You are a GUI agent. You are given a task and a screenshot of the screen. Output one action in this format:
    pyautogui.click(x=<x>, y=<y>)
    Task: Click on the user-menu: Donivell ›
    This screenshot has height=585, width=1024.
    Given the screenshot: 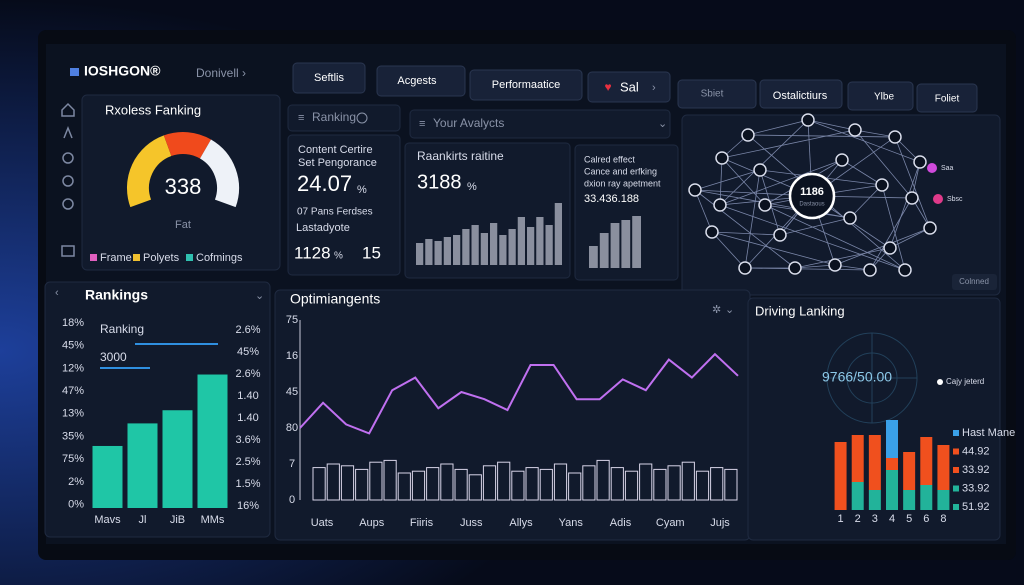 What is the action you would take?
    pyautogui.click(x=221, y=73)
    